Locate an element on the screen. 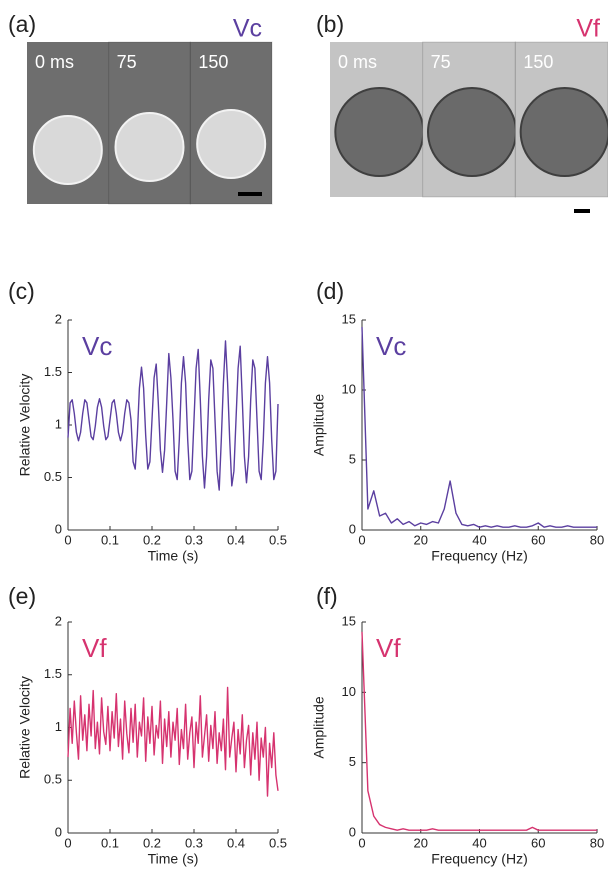 This screenshot has width=608, height=874. panel-label: (c) is located at coordinates (21, 291).